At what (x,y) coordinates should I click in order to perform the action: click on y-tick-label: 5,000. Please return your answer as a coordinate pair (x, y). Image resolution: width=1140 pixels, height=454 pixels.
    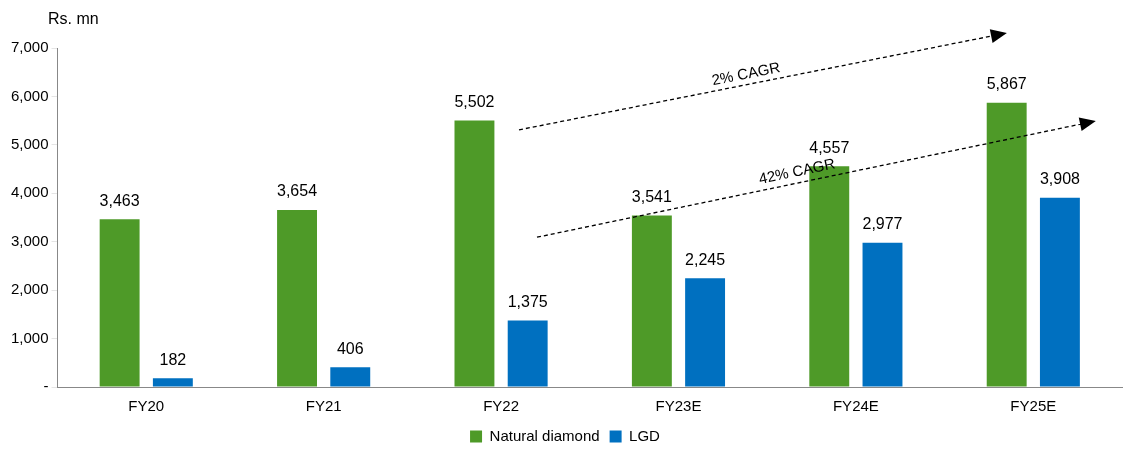
    Looking at the image, I should click on (29, 143).